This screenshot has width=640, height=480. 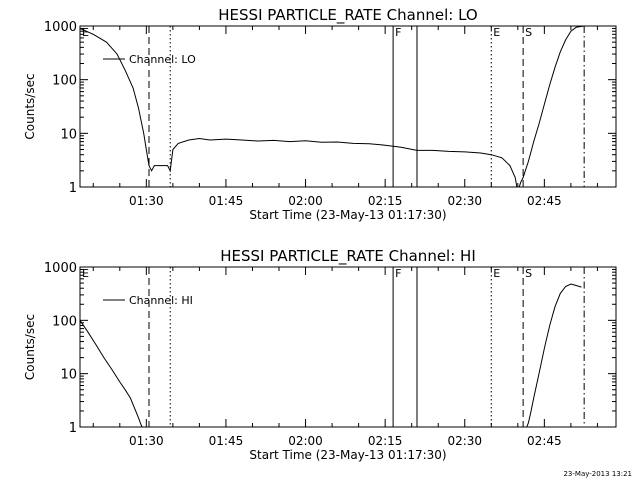 I want to click on legend-label: Channel: LO, so click(x=162, y=59).